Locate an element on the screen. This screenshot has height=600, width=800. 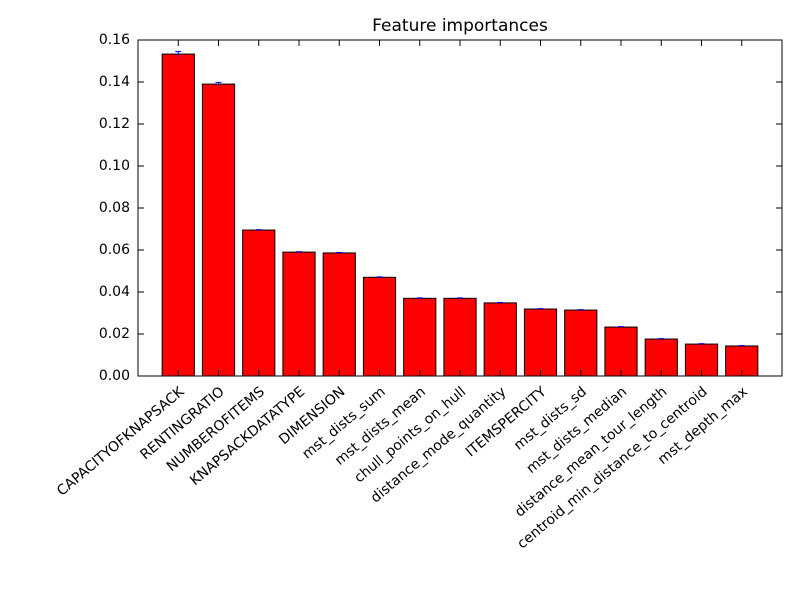
y-tick-label: 0.12 is located at coordinates (114, 124).